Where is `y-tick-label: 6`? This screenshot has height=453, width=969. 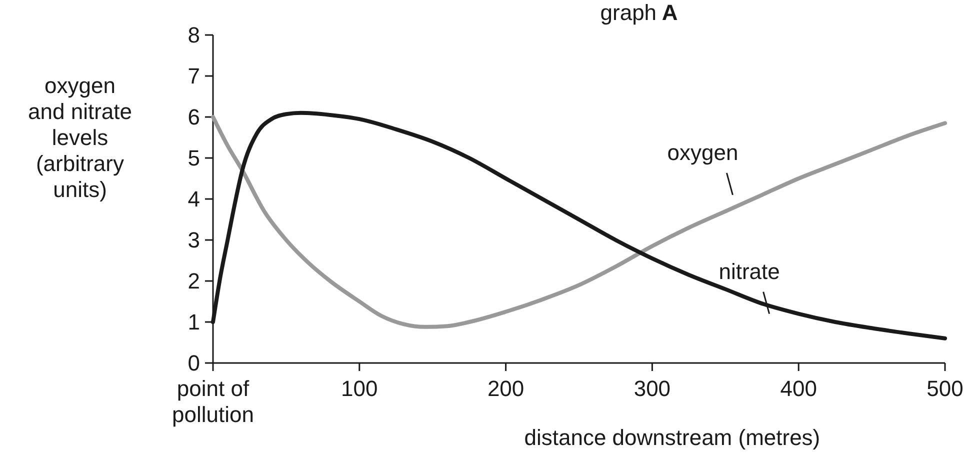 y-tick-label: 6 is located at coordinates (194, 117).